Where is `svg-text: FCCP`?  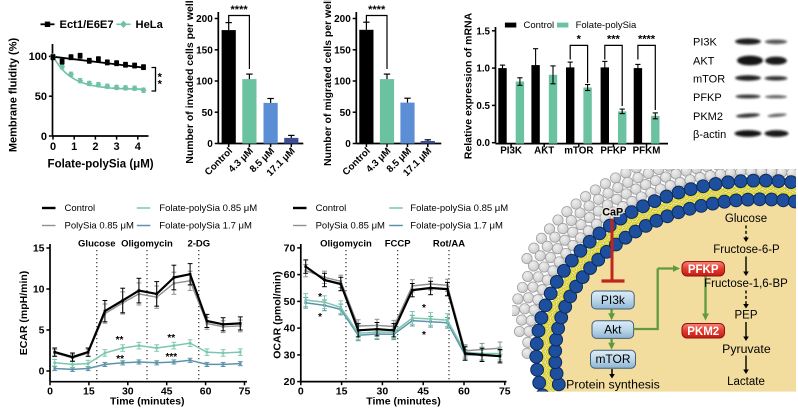 svg-text: FCCP is located at coordinates (398, 244).